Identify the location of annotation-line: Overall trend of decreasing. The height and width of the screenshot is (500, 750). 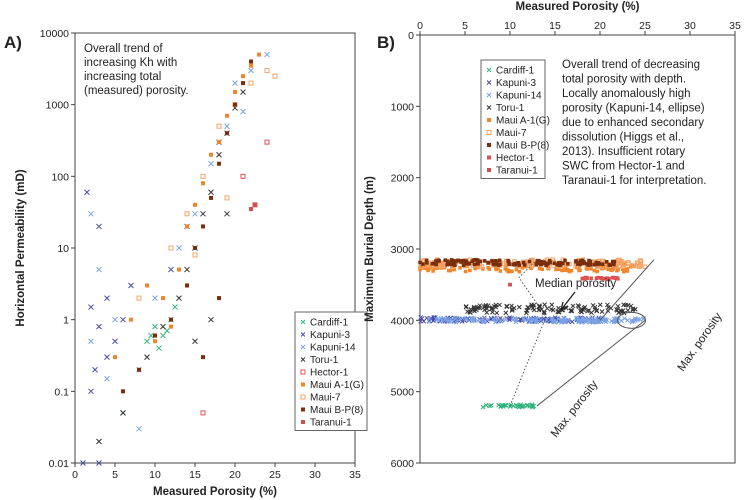
(631, 65).